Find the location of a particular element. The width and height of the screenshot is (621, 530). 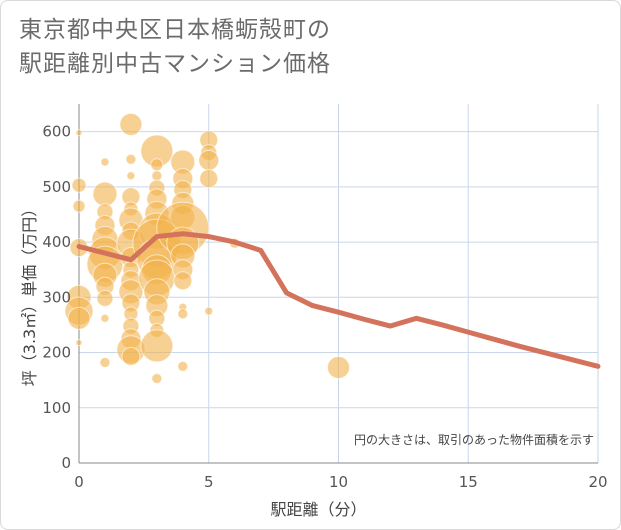

x-tick-label: 5 is located at coordinates (209, 482).